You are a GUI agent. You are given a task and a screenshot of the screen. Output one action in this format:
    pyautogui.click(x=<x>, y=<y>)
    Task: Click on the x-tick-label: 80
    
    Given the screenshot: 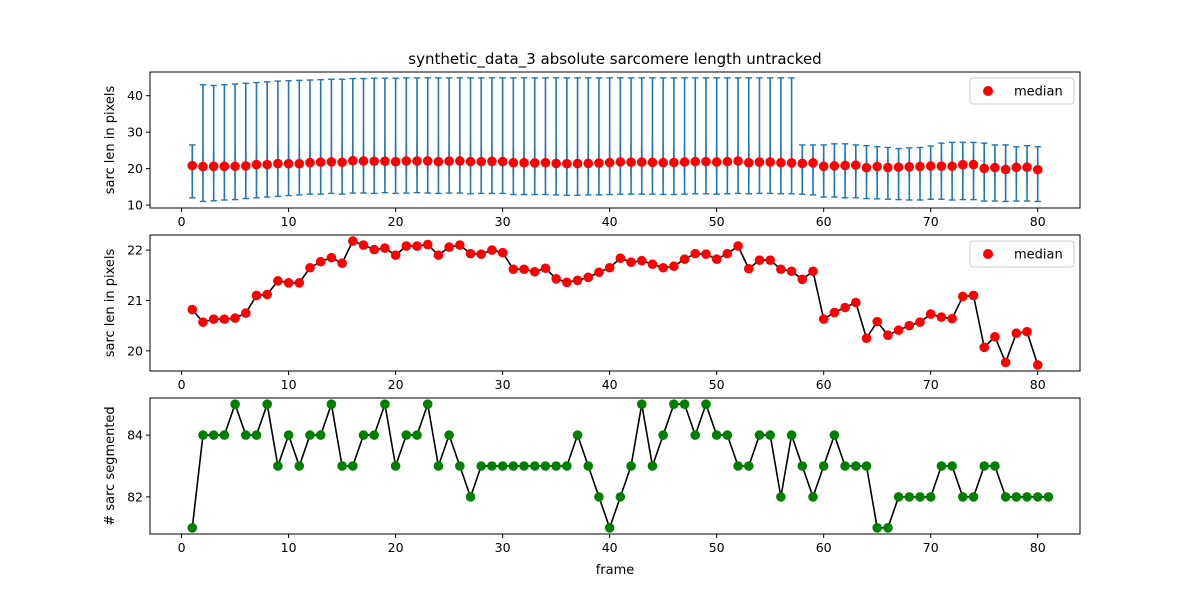 What is the action you would take?
    pyautogui.click(x=1038, y=221)
    